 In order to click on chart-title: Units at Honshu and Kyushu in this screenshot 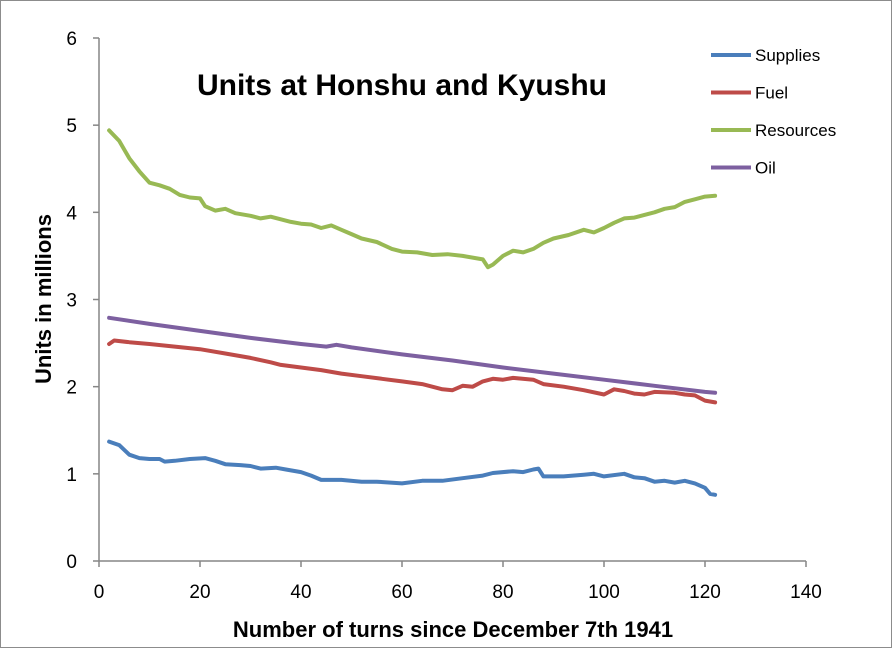, I will do `click(402, 85)`.